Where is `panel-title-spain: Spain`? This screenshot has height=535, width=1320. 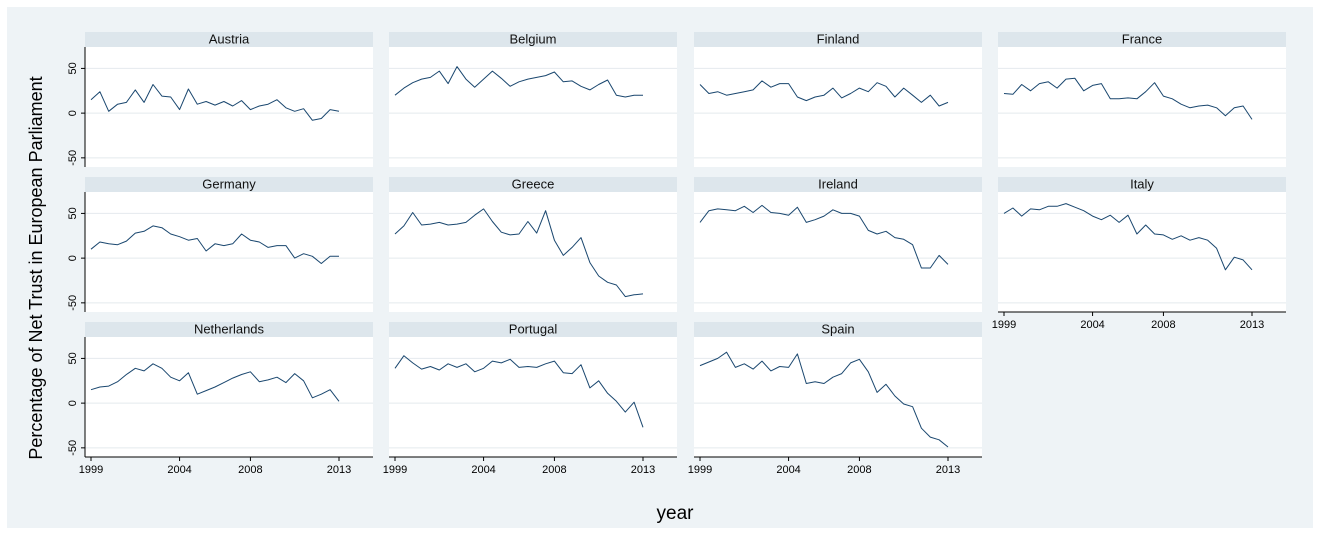 panel-title-spain: Spain is located at coordinates (837, 329).